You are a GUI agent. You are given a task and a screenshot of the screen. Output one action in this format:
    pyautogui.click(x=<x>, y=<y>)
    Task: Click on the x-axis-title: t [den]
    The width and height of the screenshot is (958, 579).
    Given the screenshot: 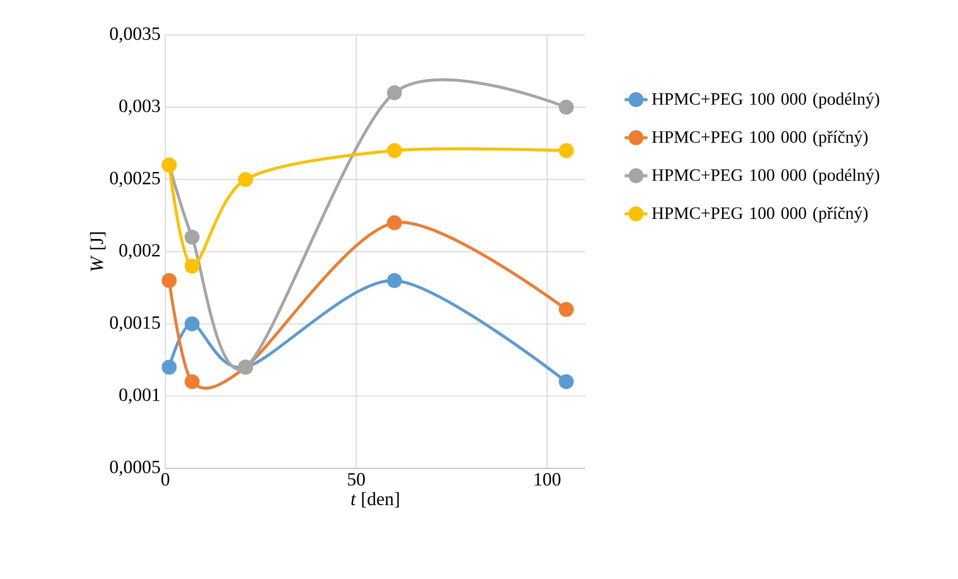 What is the action you would take?
    pyautogui.click(x=375, y=500)
    